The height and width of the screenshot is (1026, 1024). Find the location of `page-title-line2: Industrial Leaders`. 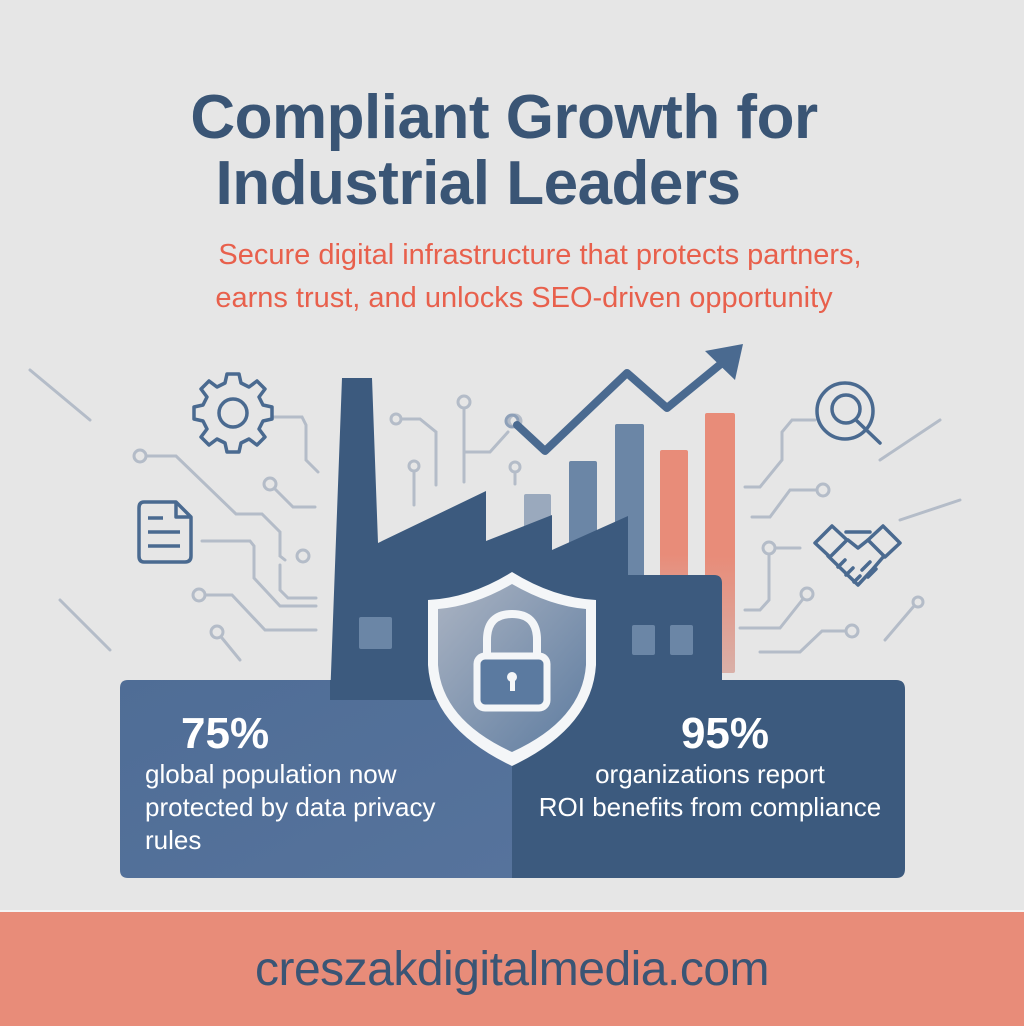

page-title-line2: Industrial Leaders is located at coordinates (478, 183).